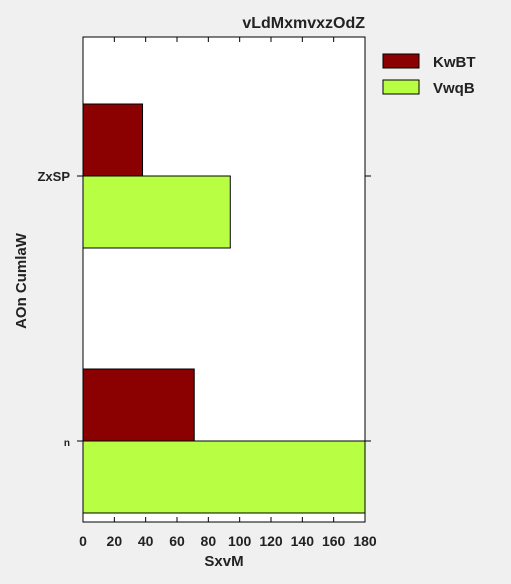 Image resolution: width=511 pixels, height=584 pixels. What do you see at coordinates (209, 541) in the screenshot?
I see `x-tick-label: 80` at bounding box center [209, 541].